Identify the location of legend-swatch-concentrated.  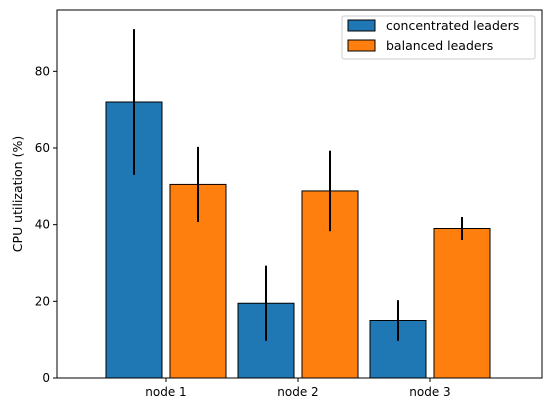
(361, 25).